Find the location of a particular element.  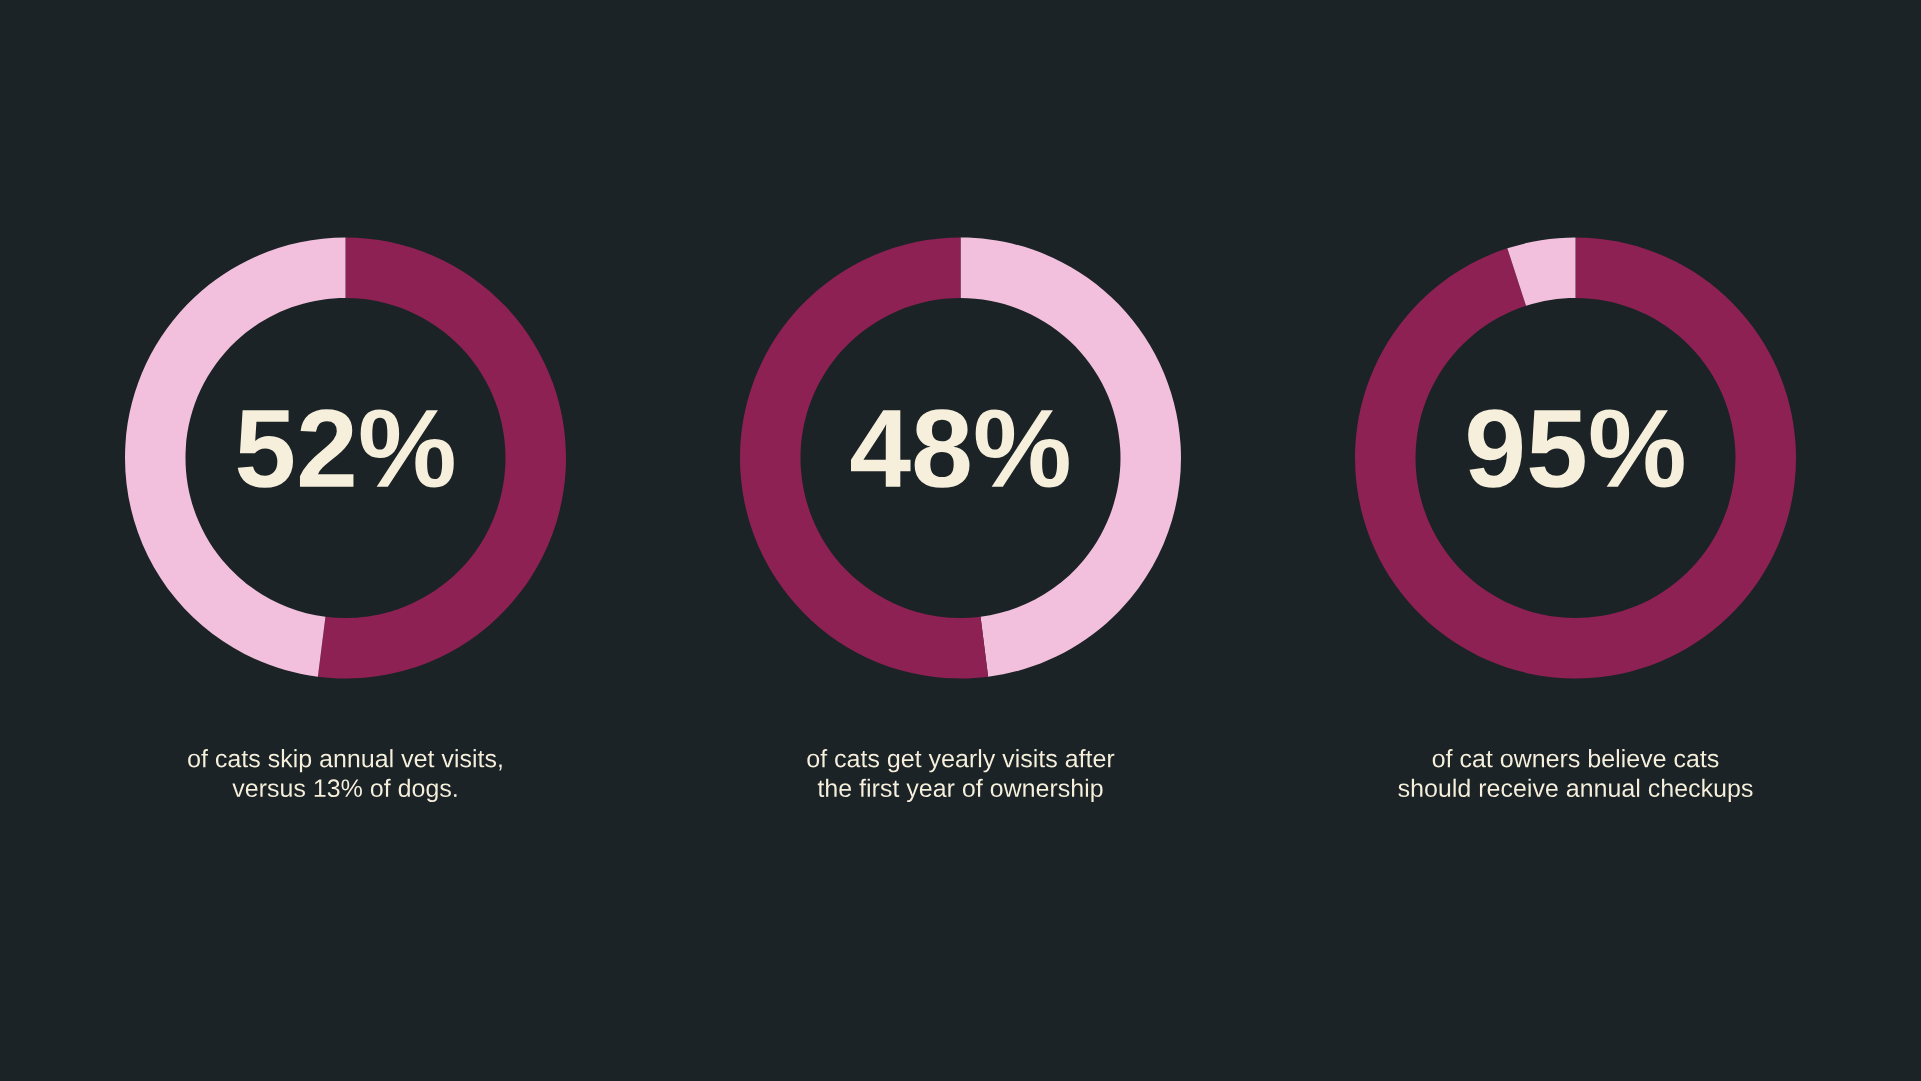

data-label: 95% is located at coordinates (1576, 448).